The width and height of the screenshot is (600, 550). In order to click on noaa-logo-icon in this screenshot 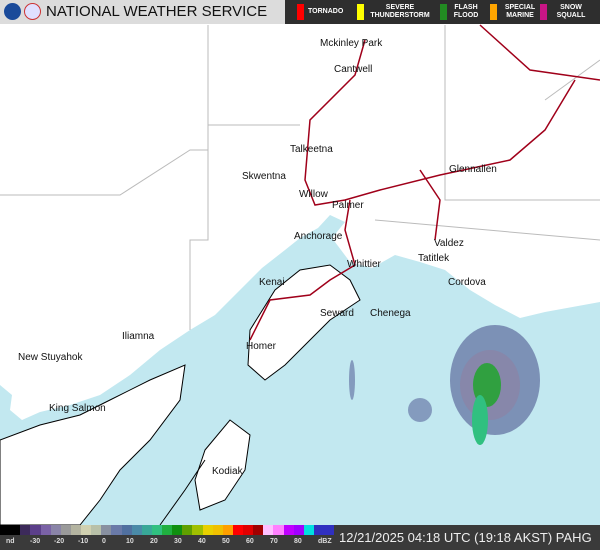, I will do `click(12, 11)`.